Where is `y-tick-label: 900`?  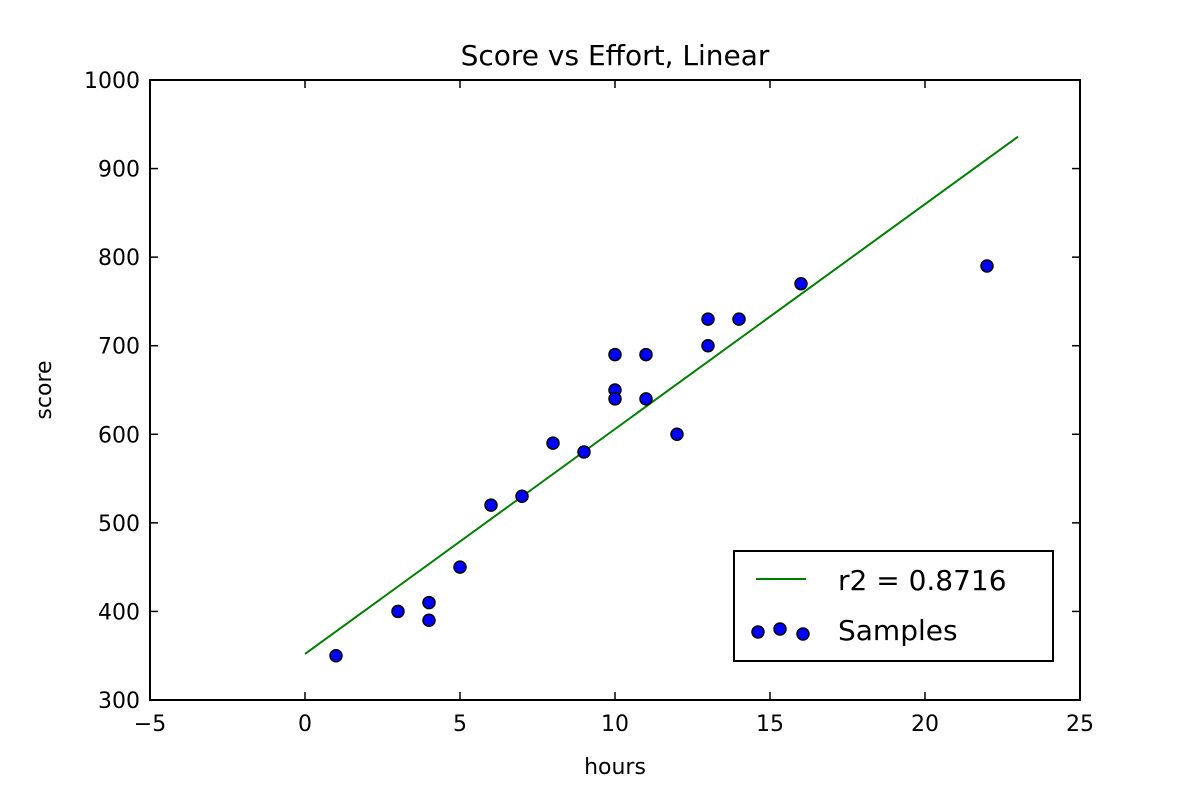 y-tick-label: 900 is located at coordinates (119, 170).